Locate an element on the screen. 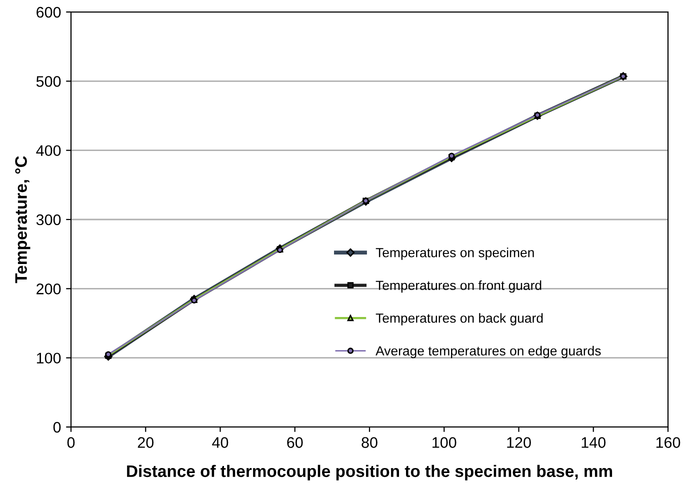  y-tick-label: 300 is located at coordinates (48, 220).